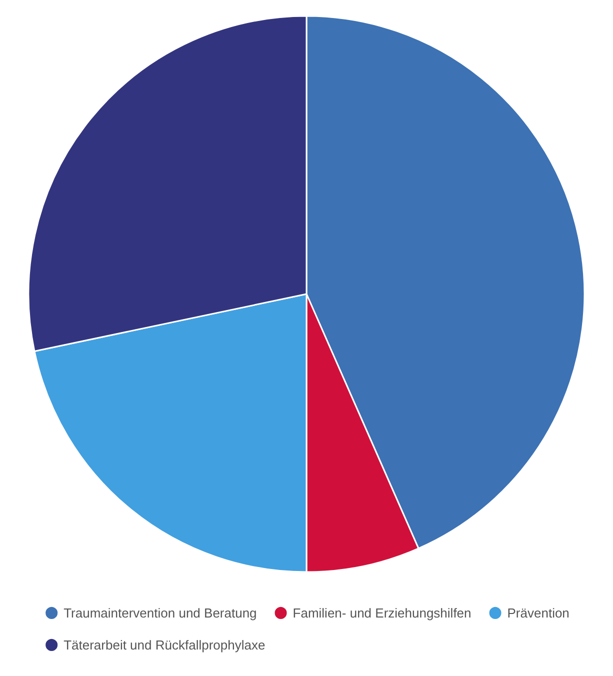  Describe the element at coordinates (382, 613) in the screenshot. I see `legend-label: Familien- und Erziehungshilfen` at that location.